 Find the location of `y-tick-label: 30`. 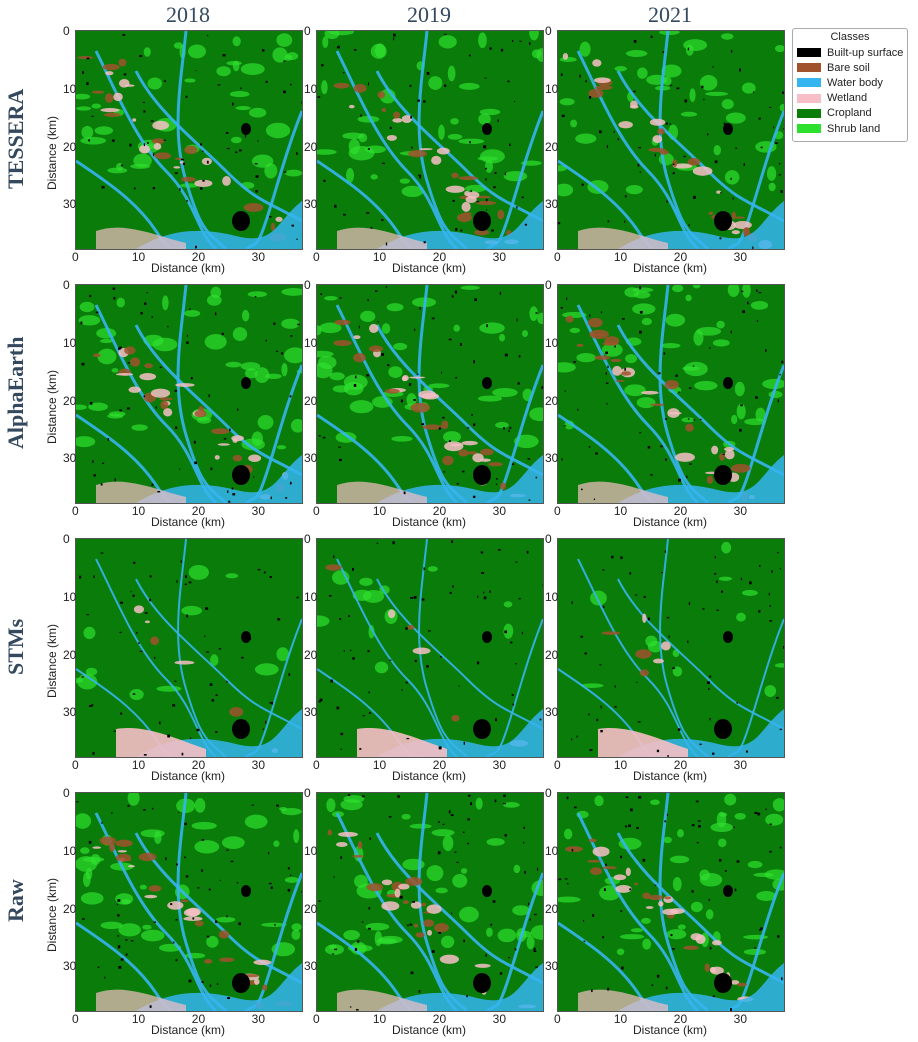

y-tick-label: 30 is located at coordinates (552, 712).